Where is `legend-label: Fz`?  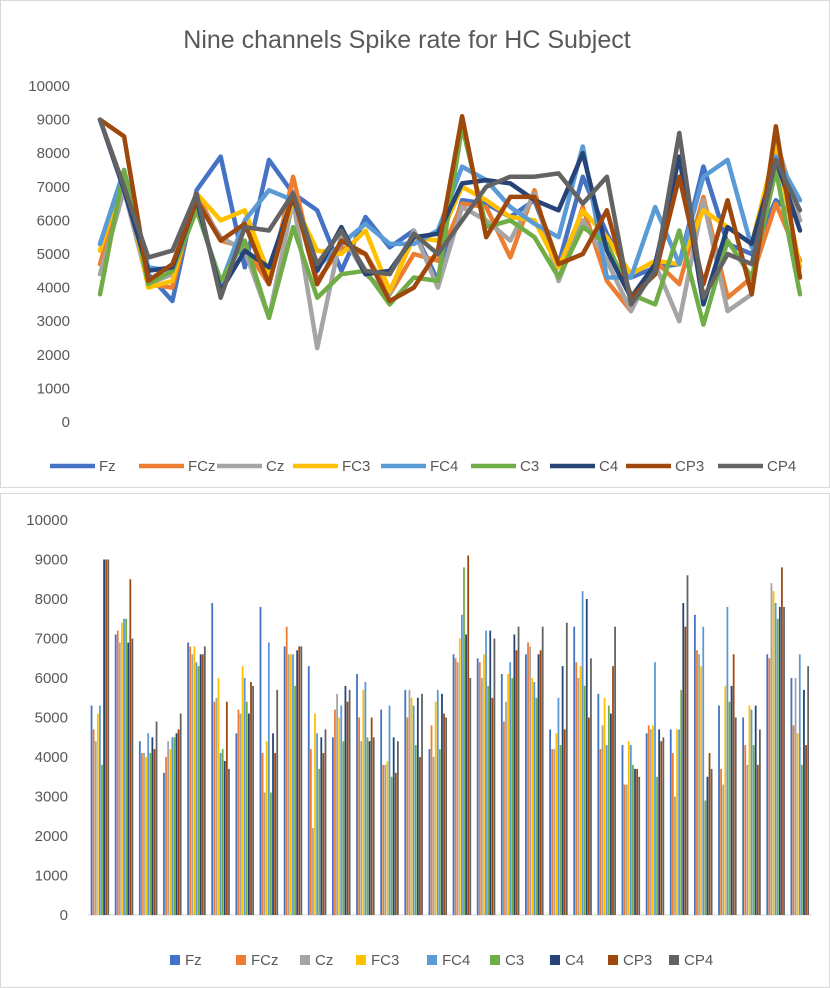 legend-label: Fz is located at coordinates (193, 960).